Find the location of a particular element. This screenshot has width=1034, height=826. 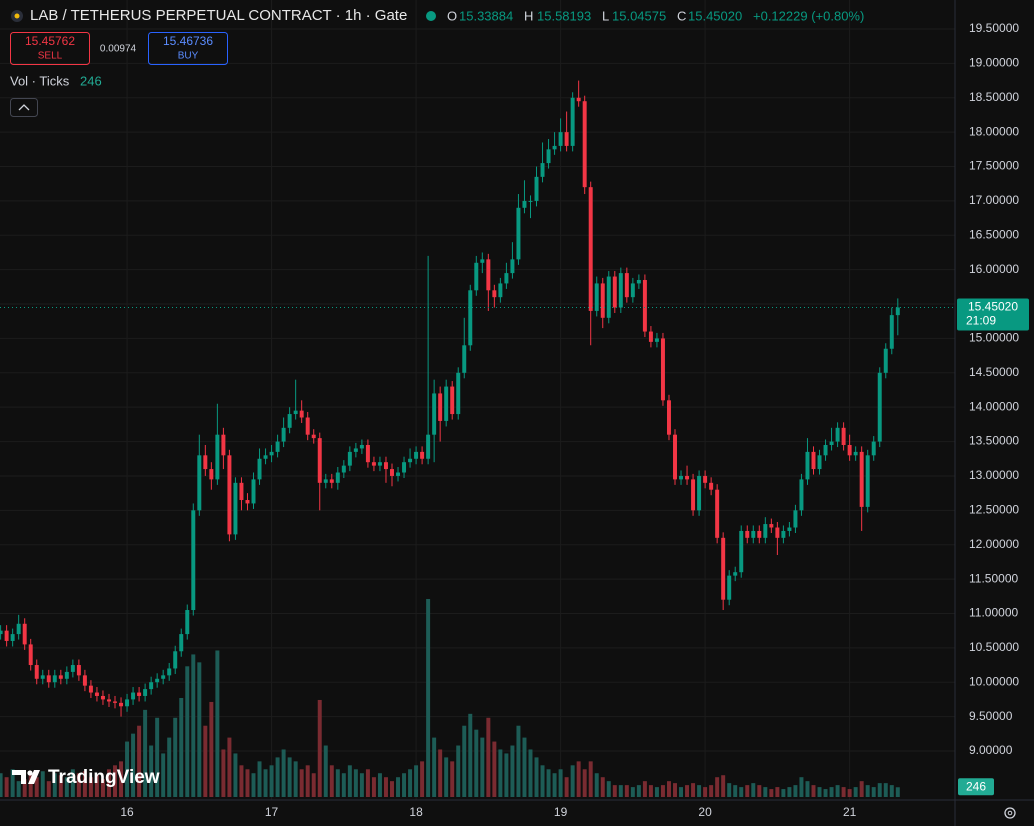

collapse-icon is located at coordinates (24, 107).